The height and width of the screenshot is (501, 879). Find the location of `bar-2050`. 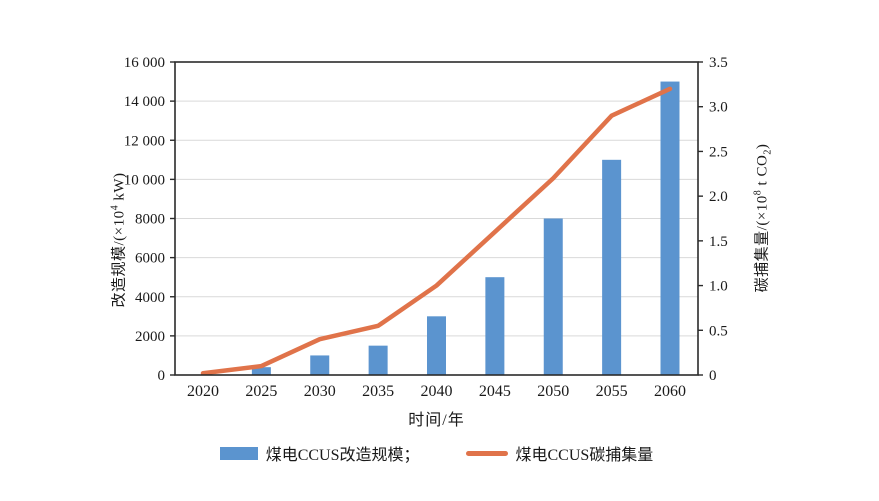

bar-2050 is located at coordinates (553, 296).